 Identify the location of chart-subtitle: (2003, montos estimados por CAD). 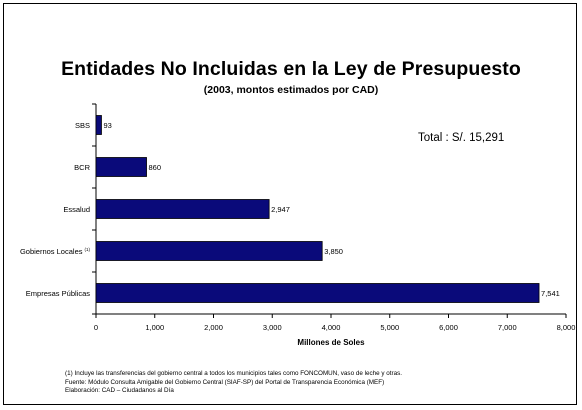
(291, 90).